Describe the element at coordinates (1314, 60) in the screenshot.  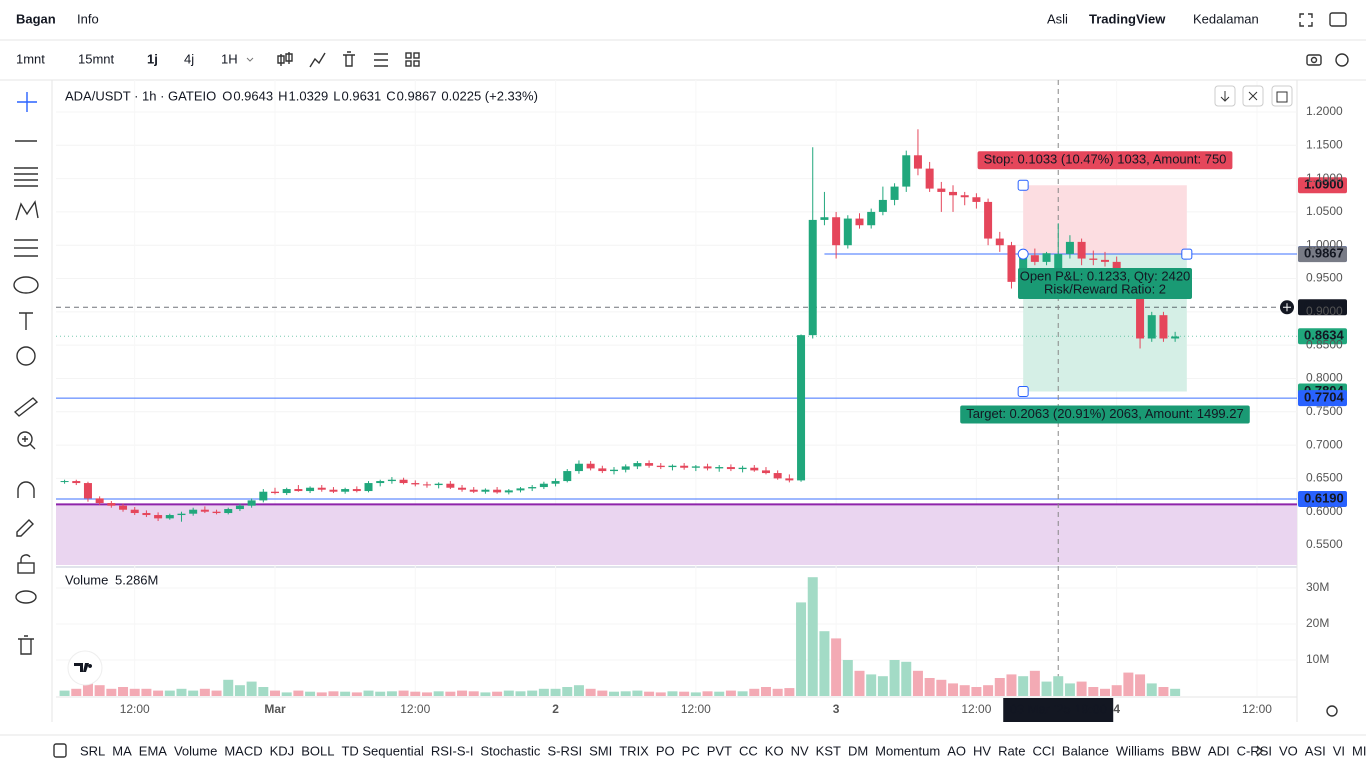
I see `camera-icon` at that location.